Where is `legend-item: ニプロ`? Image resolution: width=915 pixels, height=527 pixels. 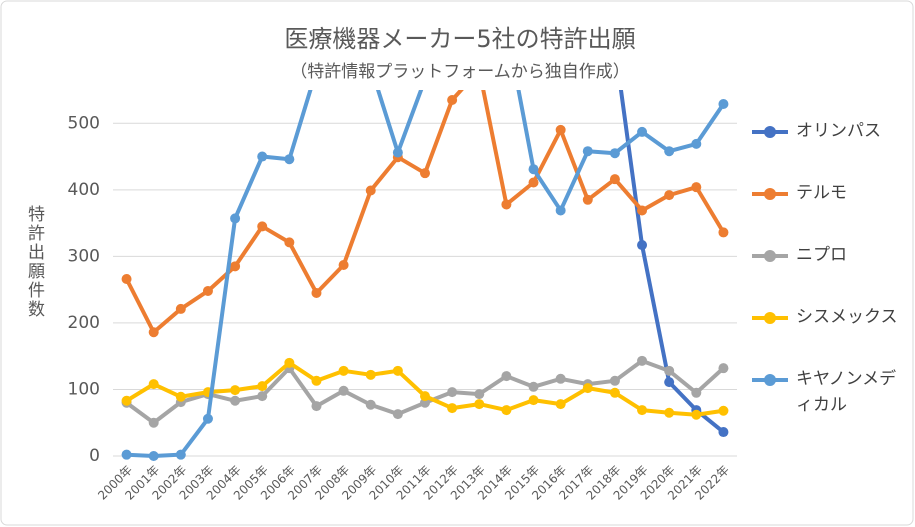 legend-item: ニプロ is located at coordinates (832, 276).